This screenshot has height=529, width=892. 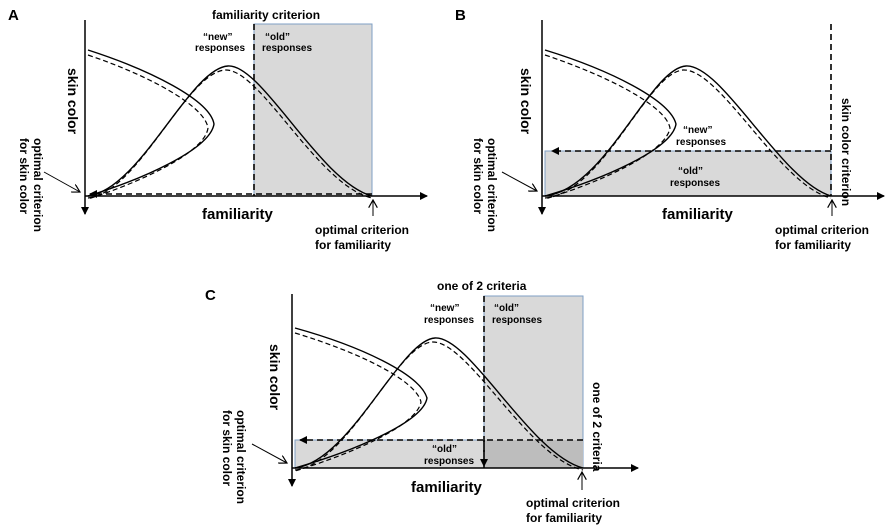 I want to click on panel-label: A, so click(x=13, y=15).